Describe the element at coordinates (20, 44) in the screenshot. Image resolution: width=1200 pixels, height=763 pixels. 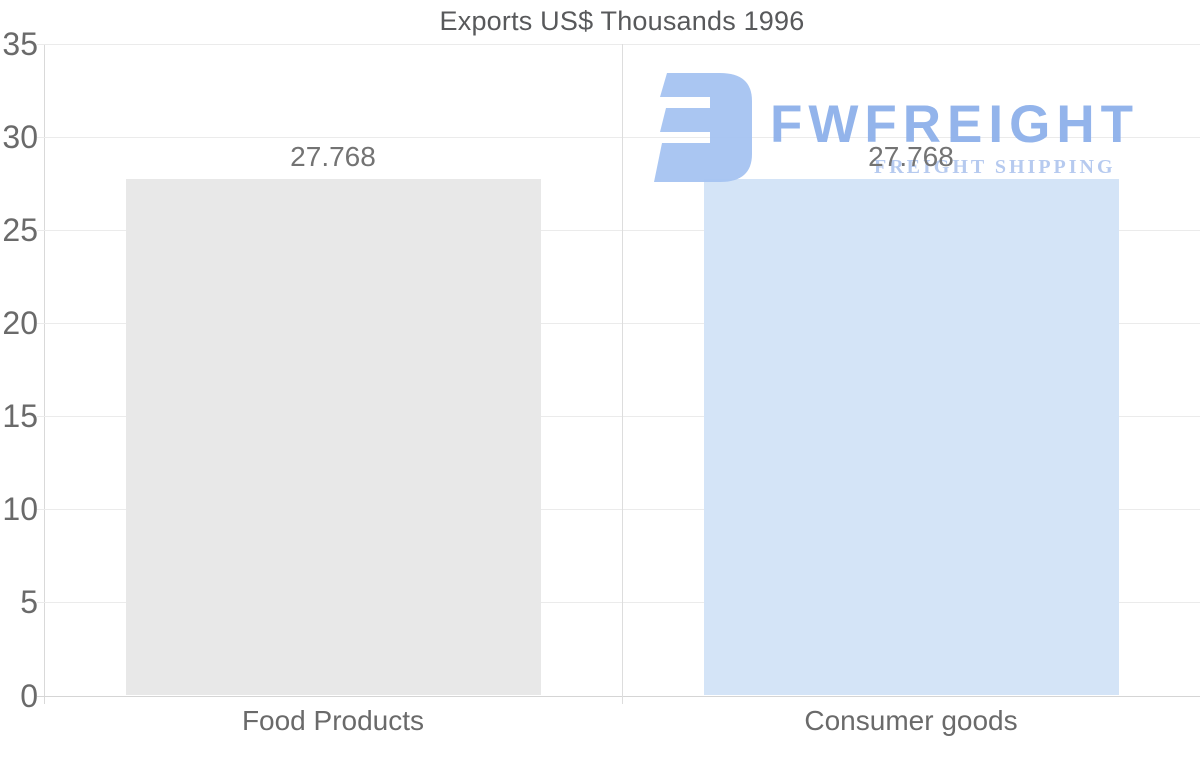
I see `y-tick-label-35: 35` at that location.